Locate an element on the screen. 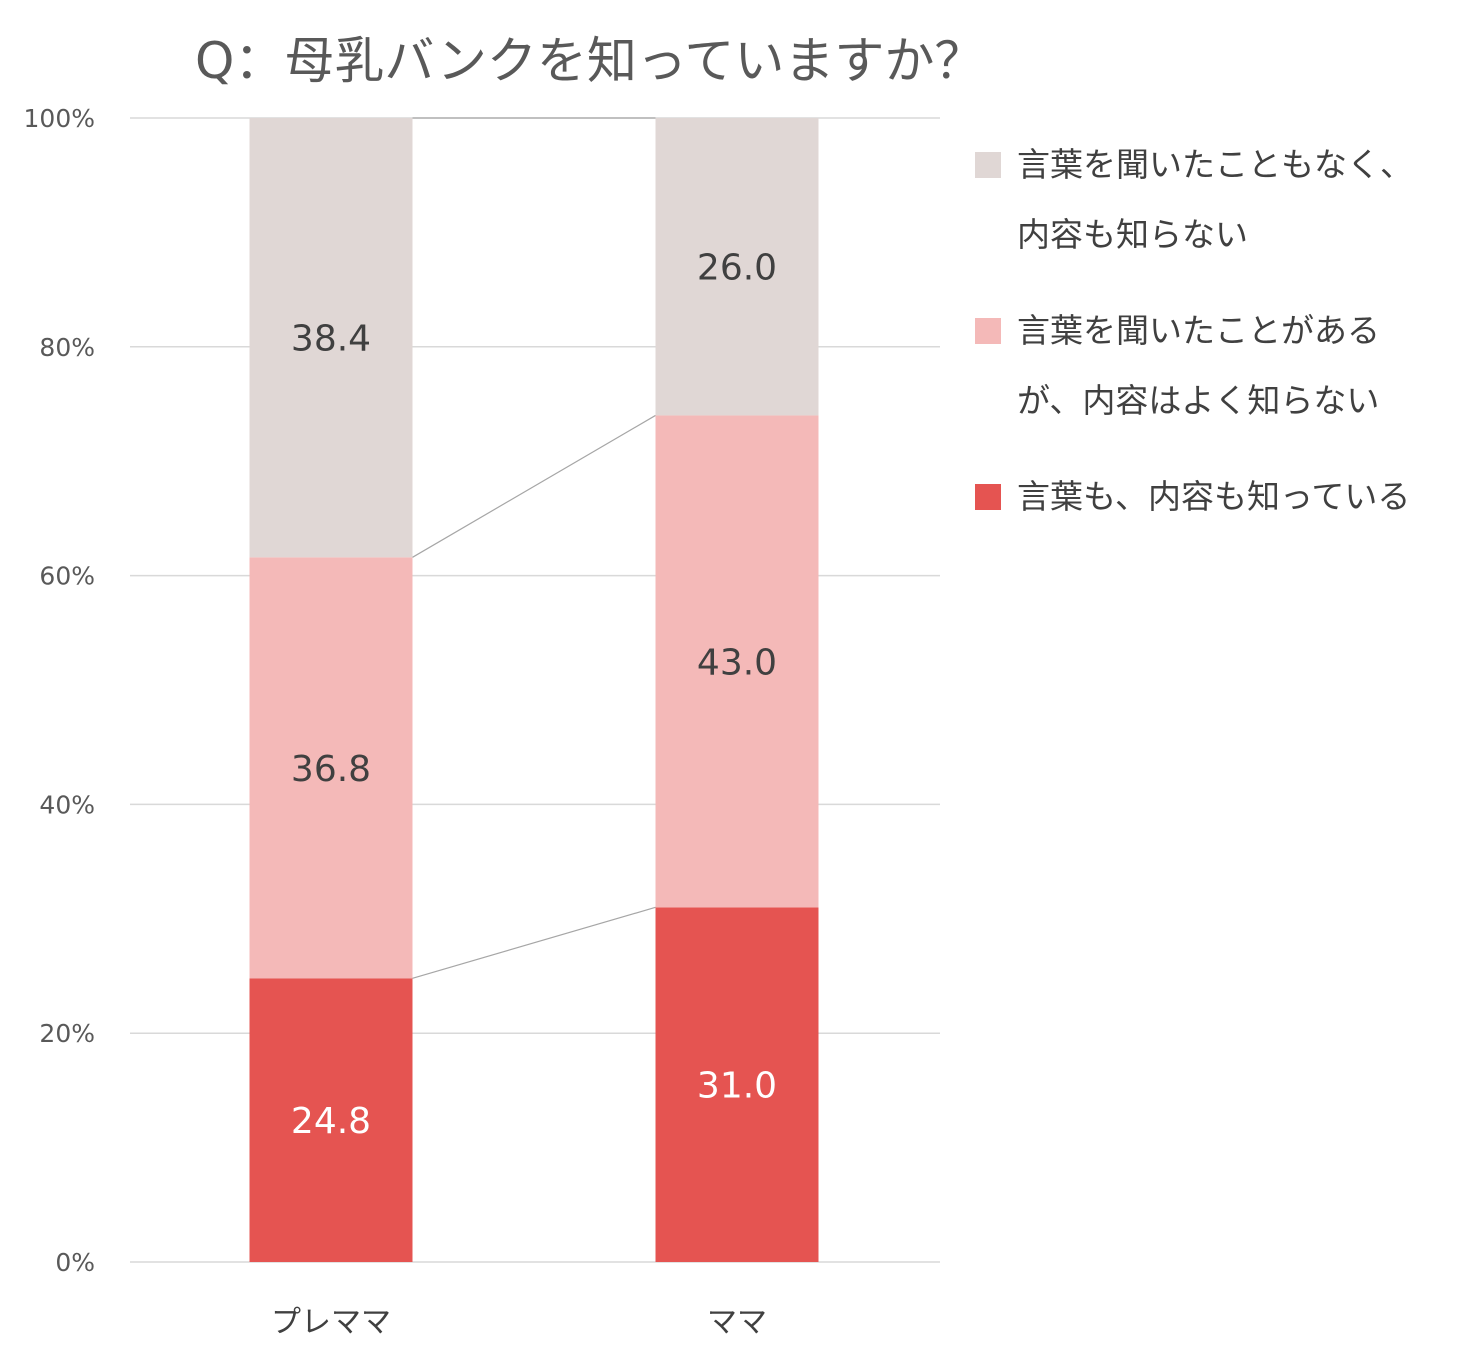  data-label: 36.8 is located at coordinates (331, 769).